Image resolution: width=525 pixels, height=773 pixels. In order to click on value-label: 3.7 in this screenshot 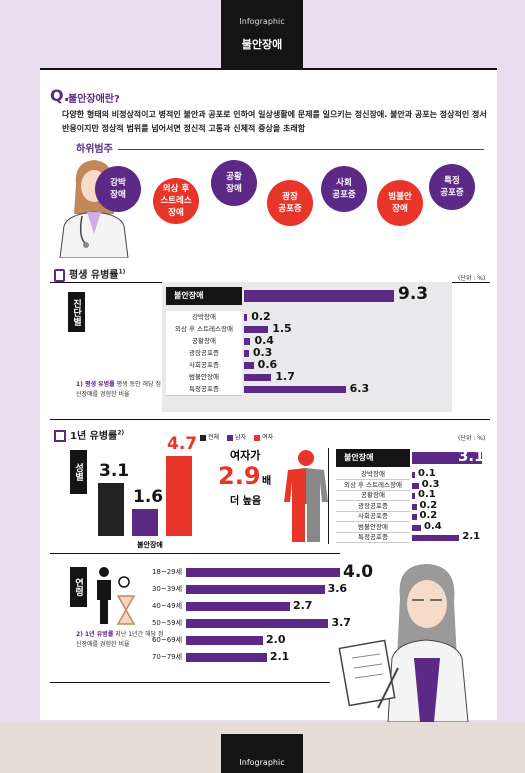, I will do `click(341, 622)`.